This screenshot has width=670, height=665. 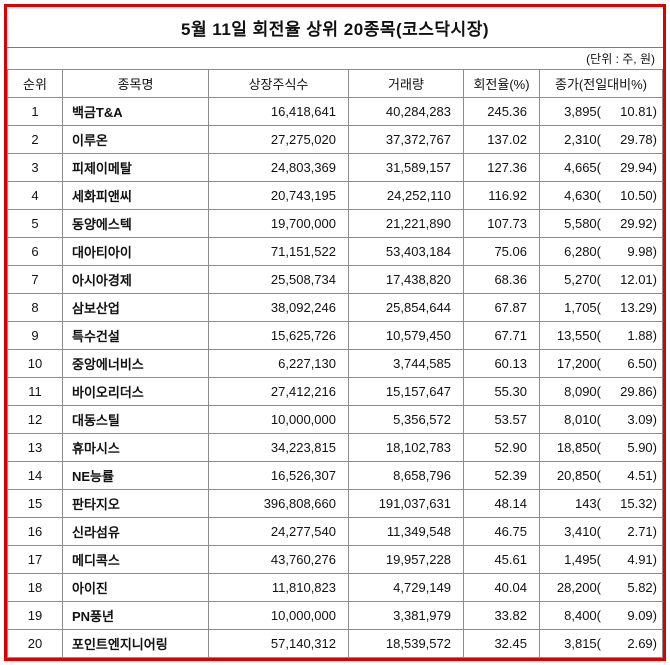 I want to click on volume-cell: 10,579,450, so click(x=406, y=335).